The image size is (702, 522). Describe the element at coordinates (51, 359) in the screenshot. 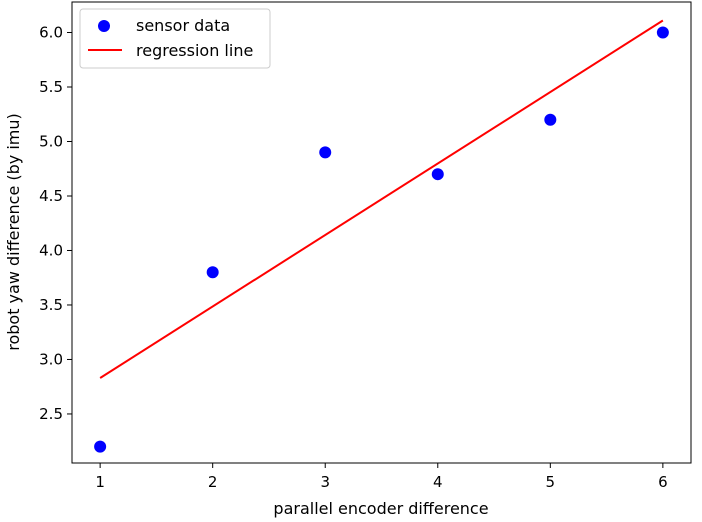

I see `y-tick-label: 3.0` at that location.